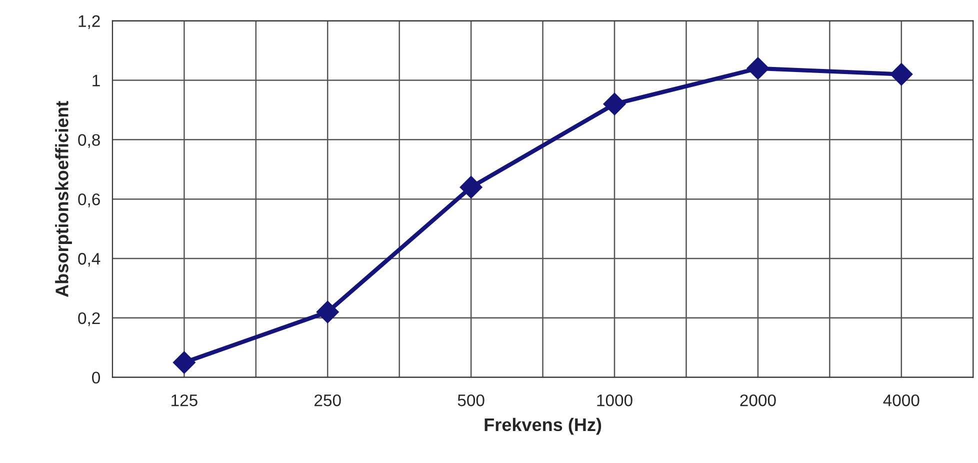 The image size is (978, 463). What do you see at coordinates (758, 400) in the screenshot?
I see `x-tick-label: 2000` at bounding box center [758, 400].